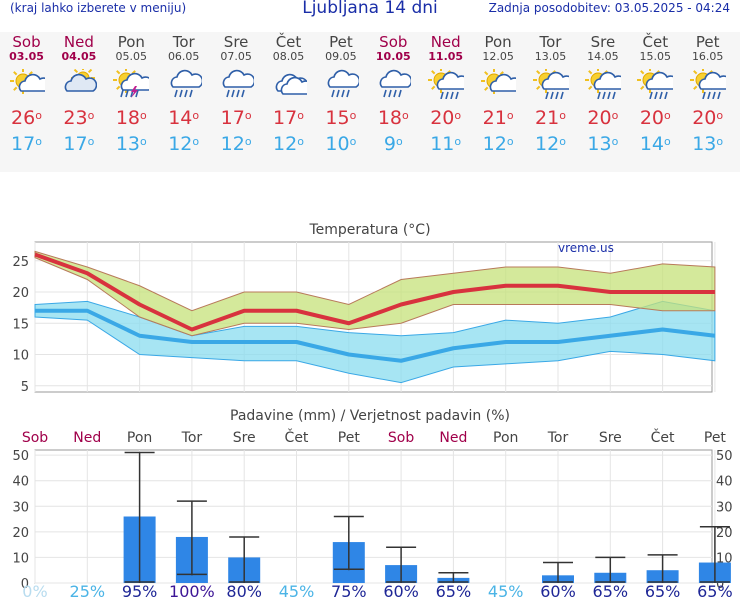  What do you see at coordinates (20, 324) in the screenshot?
I see `y-tick-label: 15` at bounding box center [20, 324].